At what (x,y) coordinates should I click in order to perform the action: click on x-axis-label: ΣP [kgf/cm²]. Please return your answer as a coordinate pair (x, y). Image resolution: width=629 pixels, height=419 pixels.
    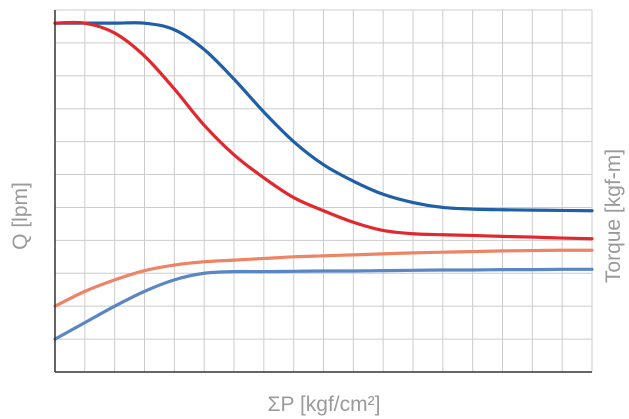
    Looking at the image, I should click on (324, 404).